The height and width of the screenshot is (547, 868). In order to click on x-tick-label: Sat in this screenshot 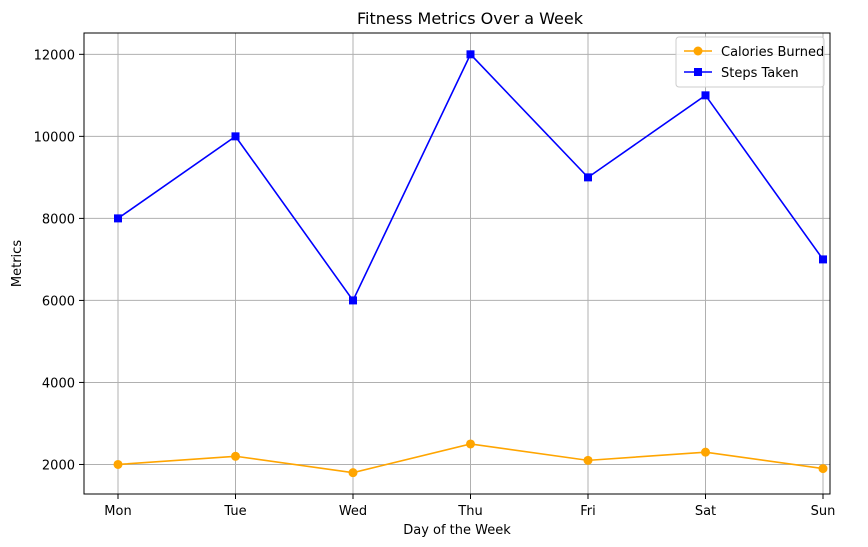, I will do `click(705, 511)`.